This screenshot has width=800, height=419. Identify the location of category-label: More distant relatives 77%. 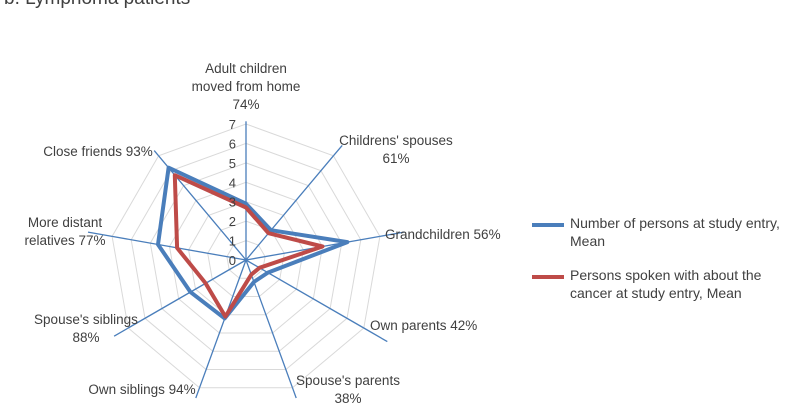
(64, 231).